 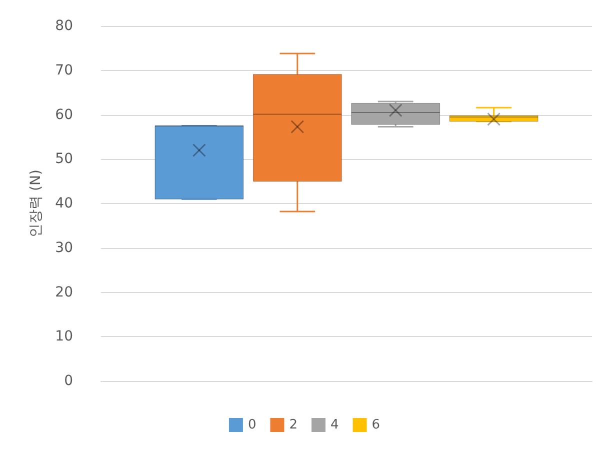 I want to click on legend-label: 0, so click(x=252, y=425).